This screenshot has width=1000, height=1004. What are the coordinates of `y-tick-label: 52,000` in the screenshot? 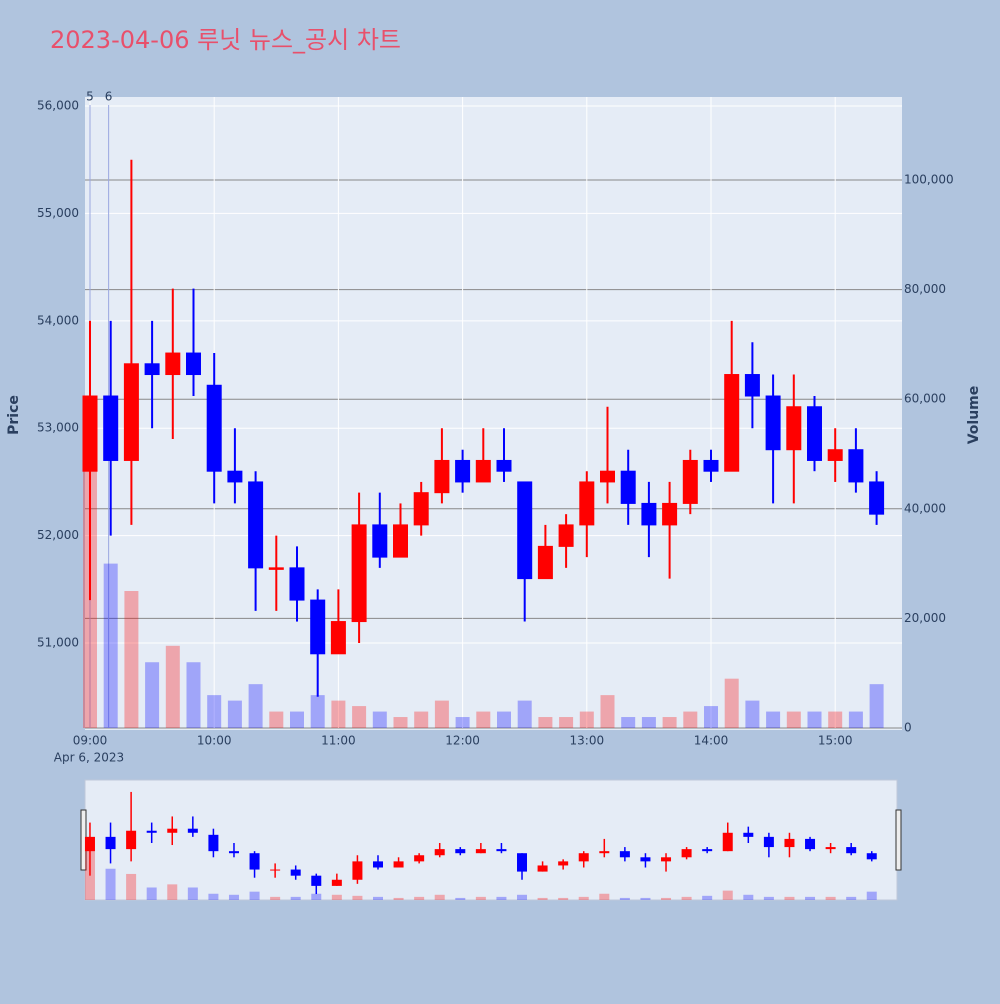 It's located at (58, 535).